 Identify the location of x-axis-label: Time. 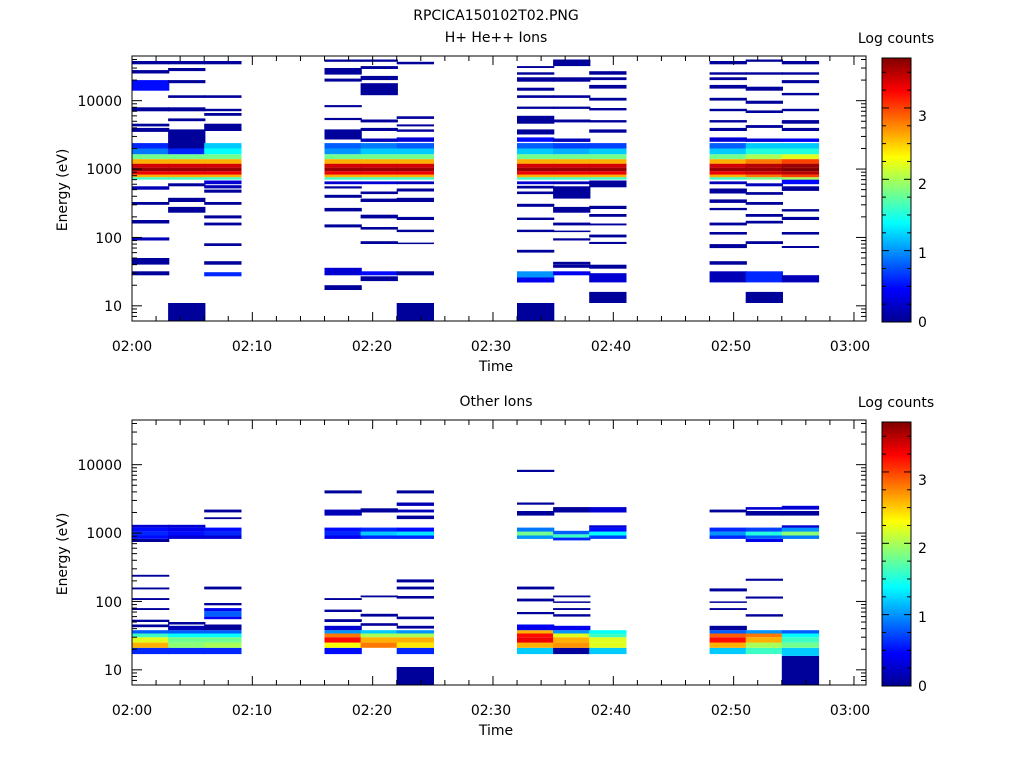
(495, 731).